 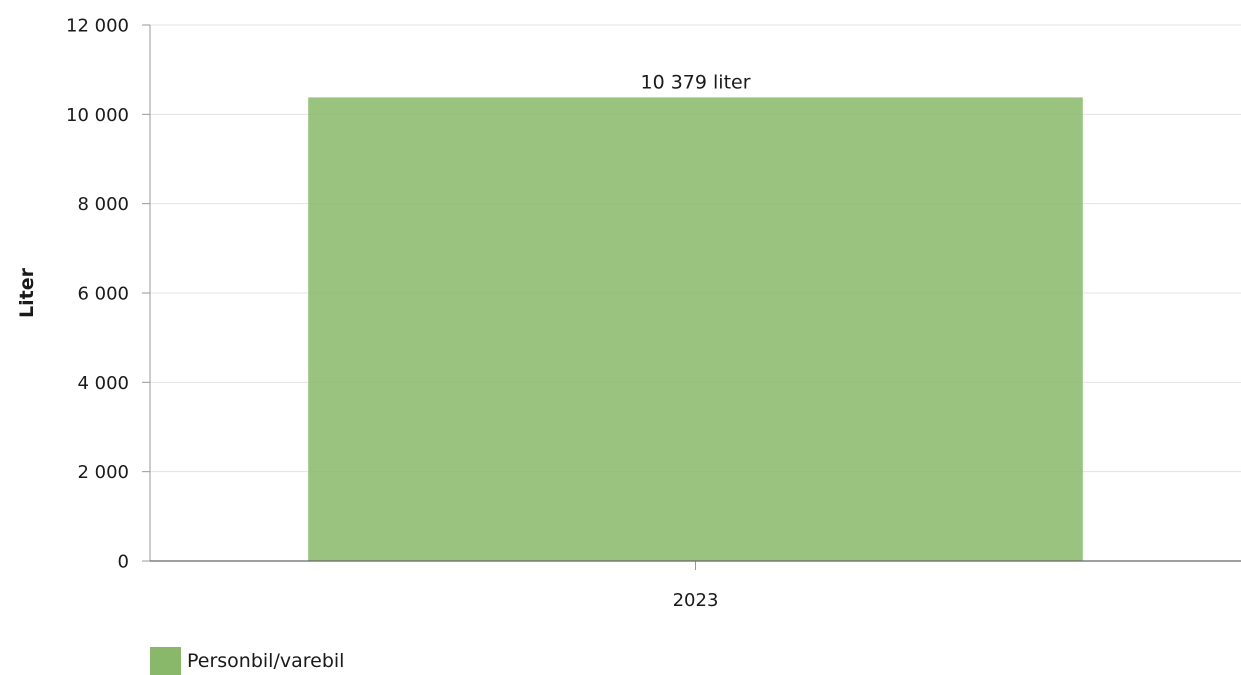 What do you see at coordinates (27, 292) in the screenshot?
I see `y-axis-title: Liter` at bounding box center [27, 292].